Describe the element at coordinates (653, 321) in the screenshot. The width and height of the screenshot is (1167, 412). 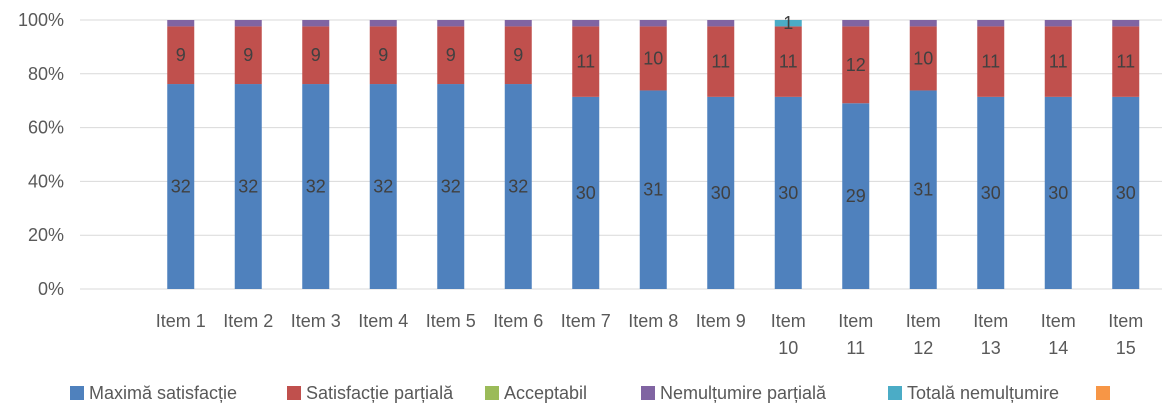
I see `x-tick-label: Item 8` at that location.